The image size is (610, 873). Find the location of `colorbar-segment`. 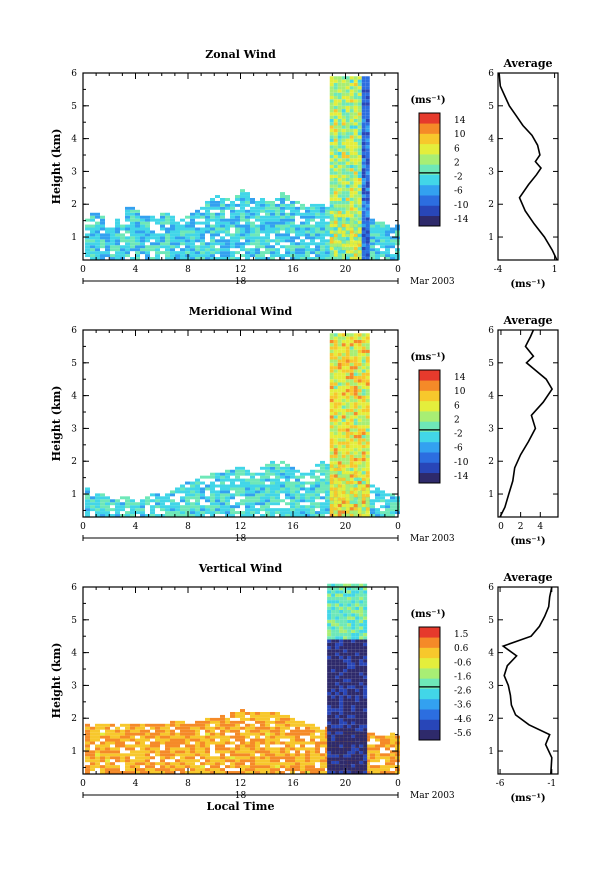

colorbar-segment is located at coordinates (429, 149).